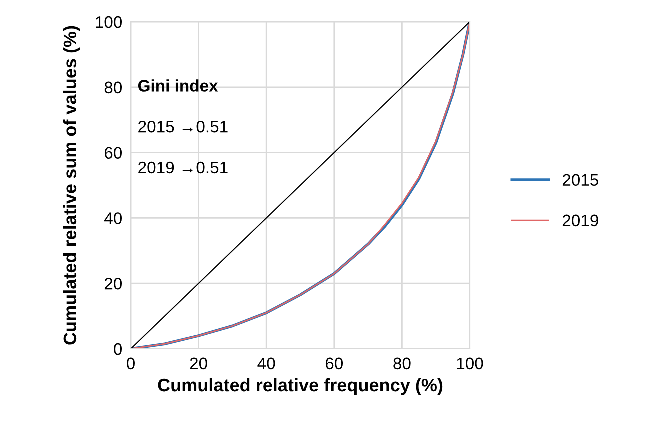 Image resolution: width=672 pixels, height=424 pixels. What do you see at coordinates (402, 364) in the screenshot?
I see `x-tick-label: 80` at bounding box center [402, 364].